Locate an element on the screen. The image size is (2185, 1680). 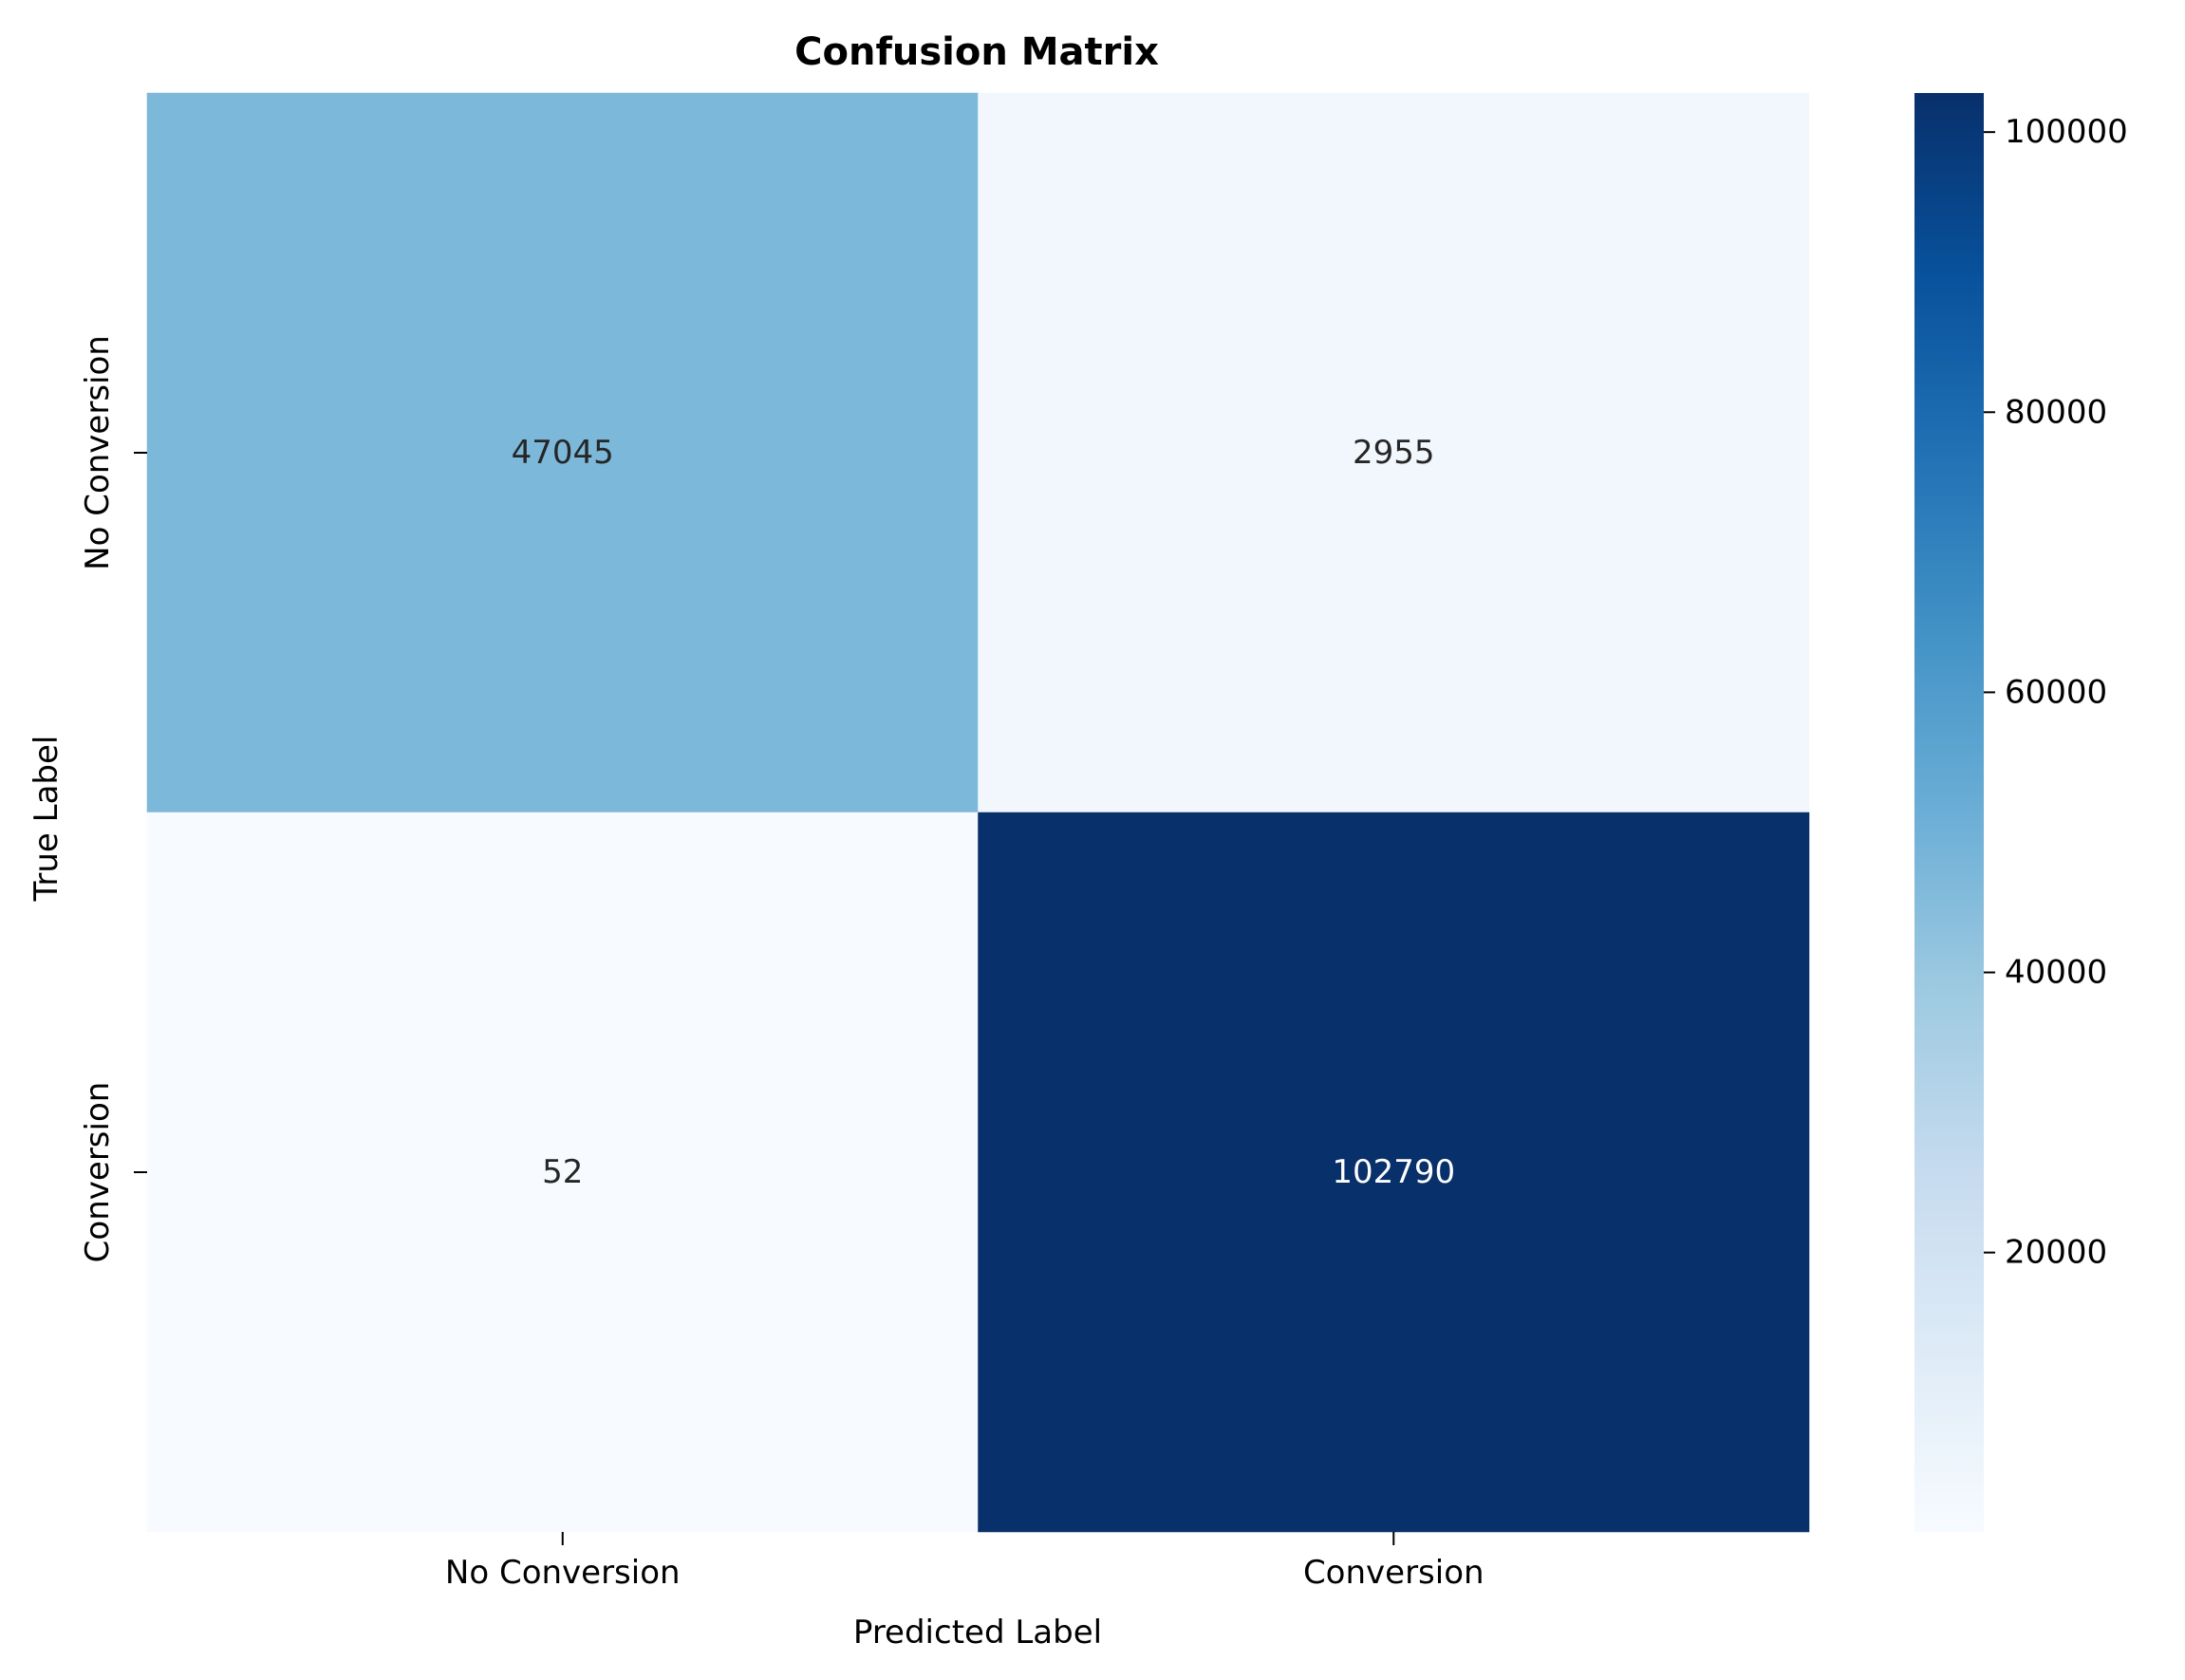
cell-value-label: 47045 is located at coordinates (563, 453).